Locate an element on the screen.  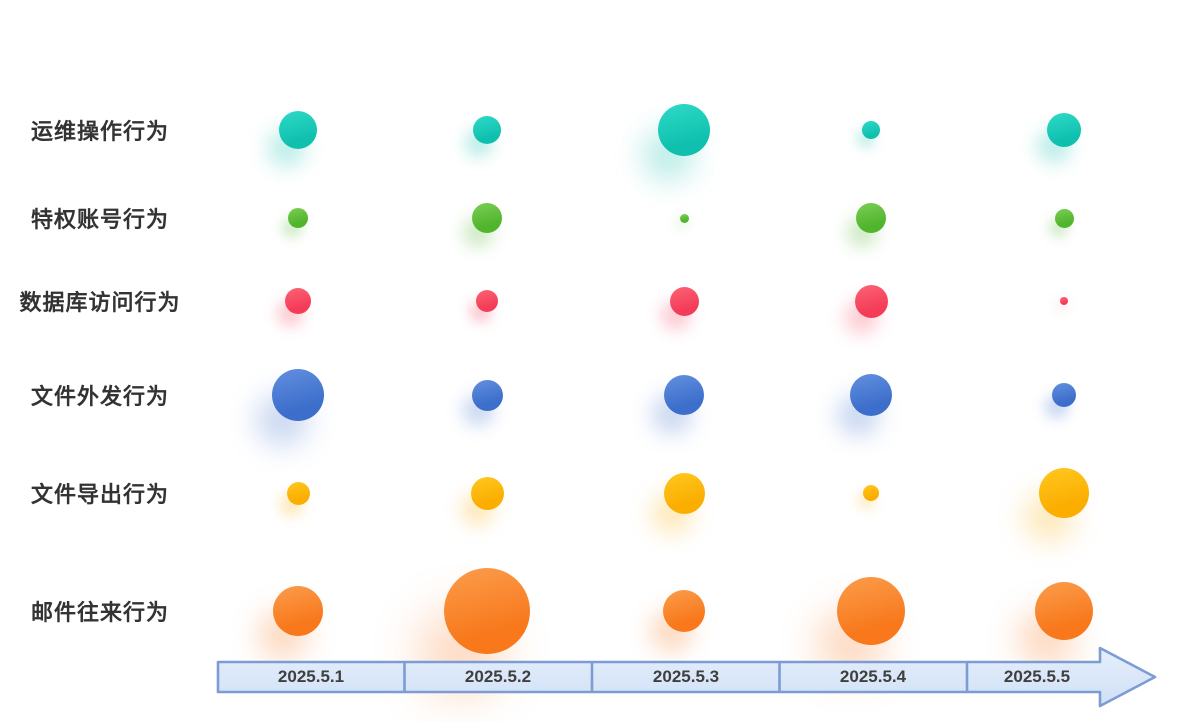
timeline-date: 2025.5.1 is located at coordinates (311, 676).